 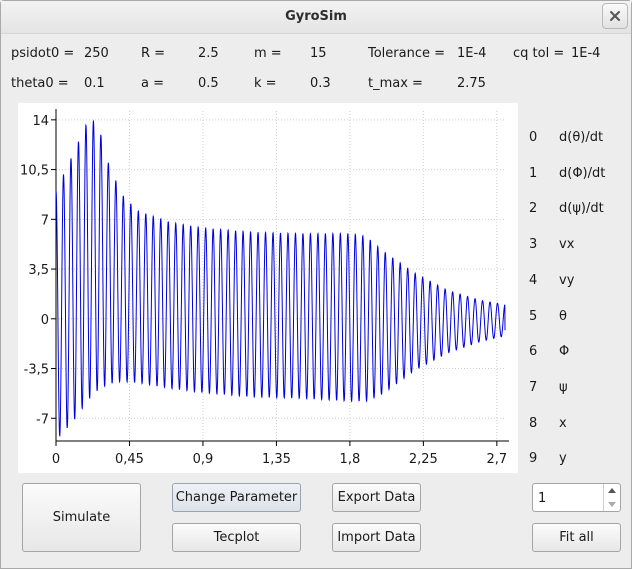 I want to click on y-tick-label: 0, so click(x=45, y=320).